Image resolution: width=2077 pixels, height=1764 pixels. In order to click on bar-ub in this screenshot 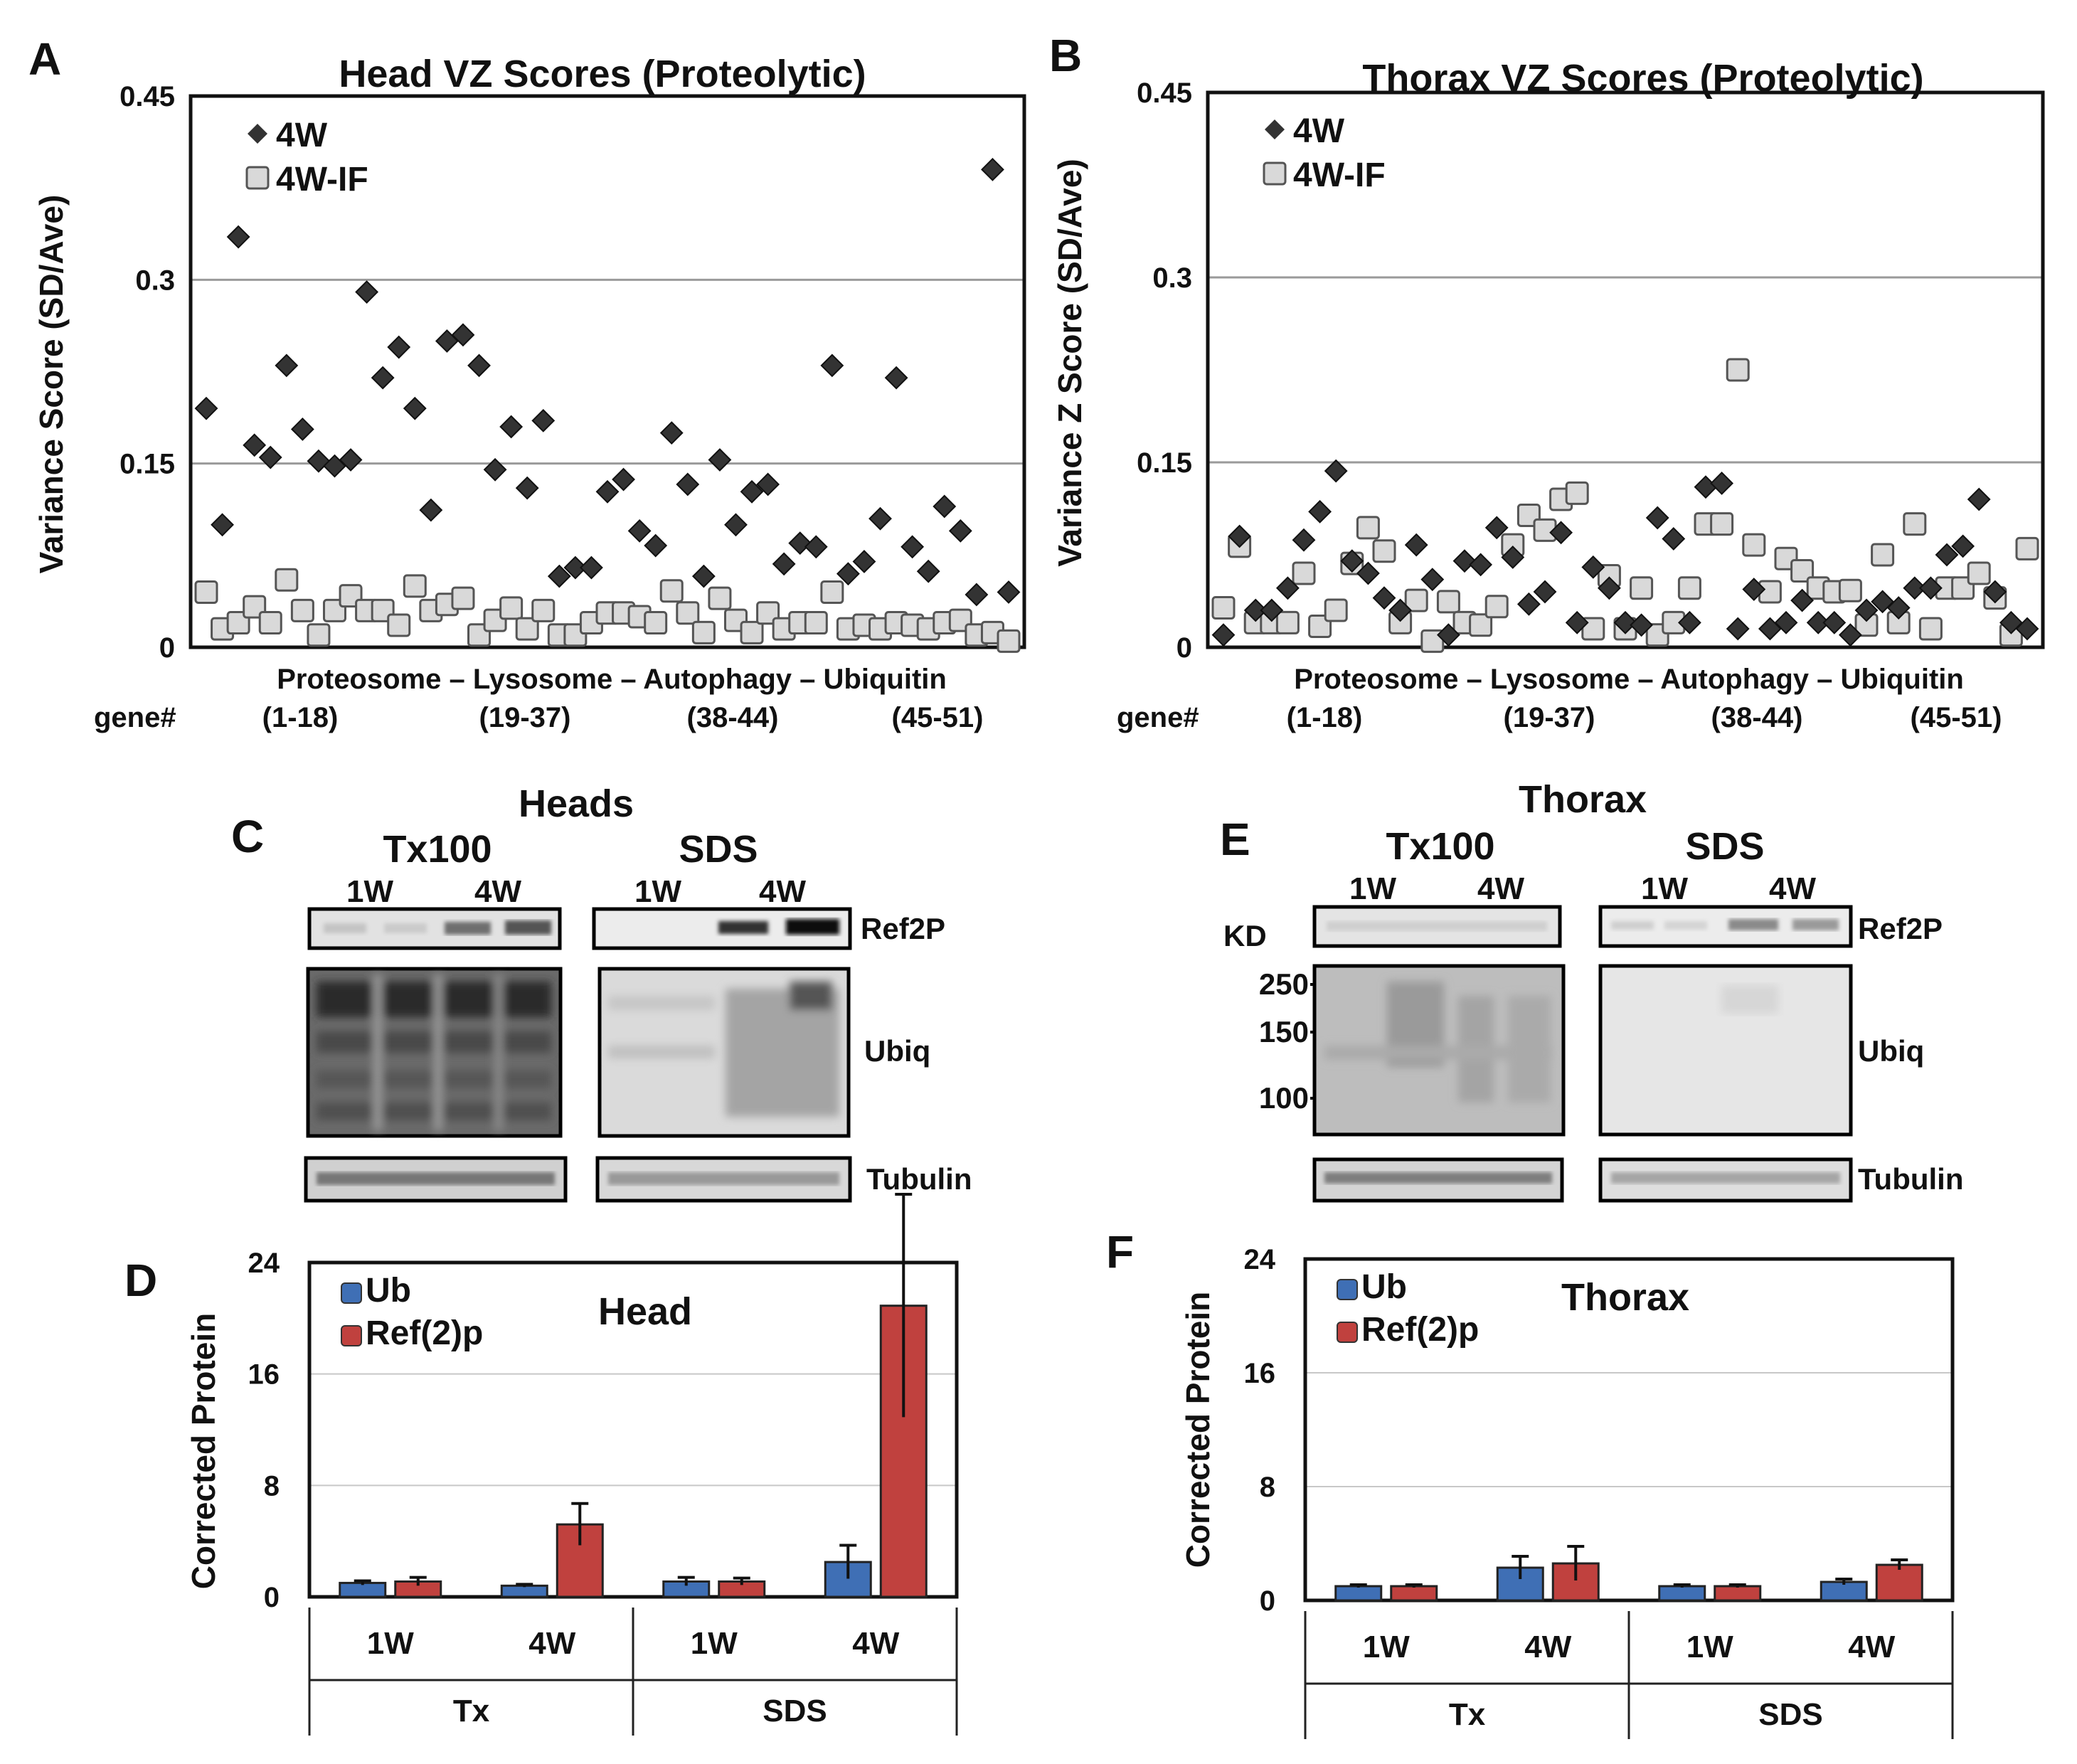, I will do `click(524, 1591)`.